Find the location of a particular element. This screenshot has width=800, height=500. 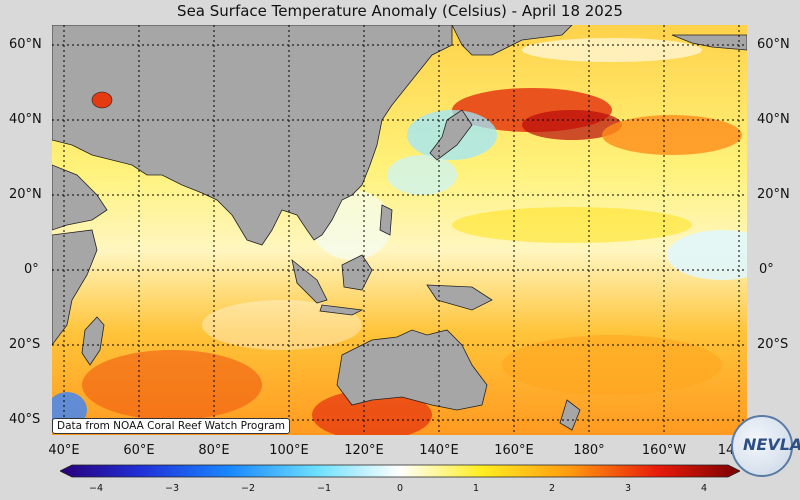

lat-label-right: 40°N is located at coordinates (773, 119).